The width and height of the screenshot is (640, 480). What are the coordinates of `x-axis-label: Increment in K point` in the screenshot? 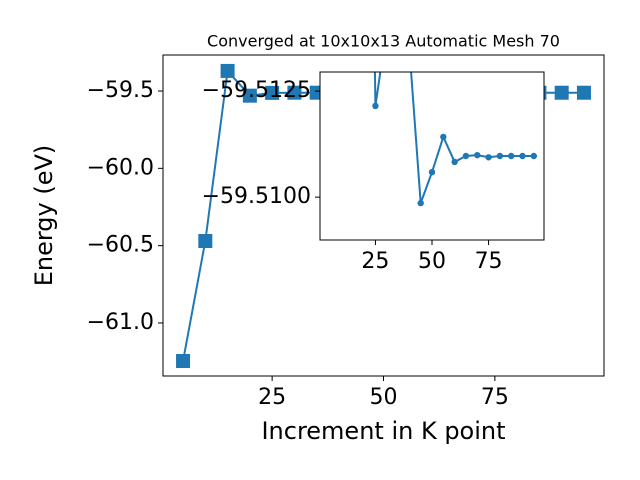 It's located at (383, 431).